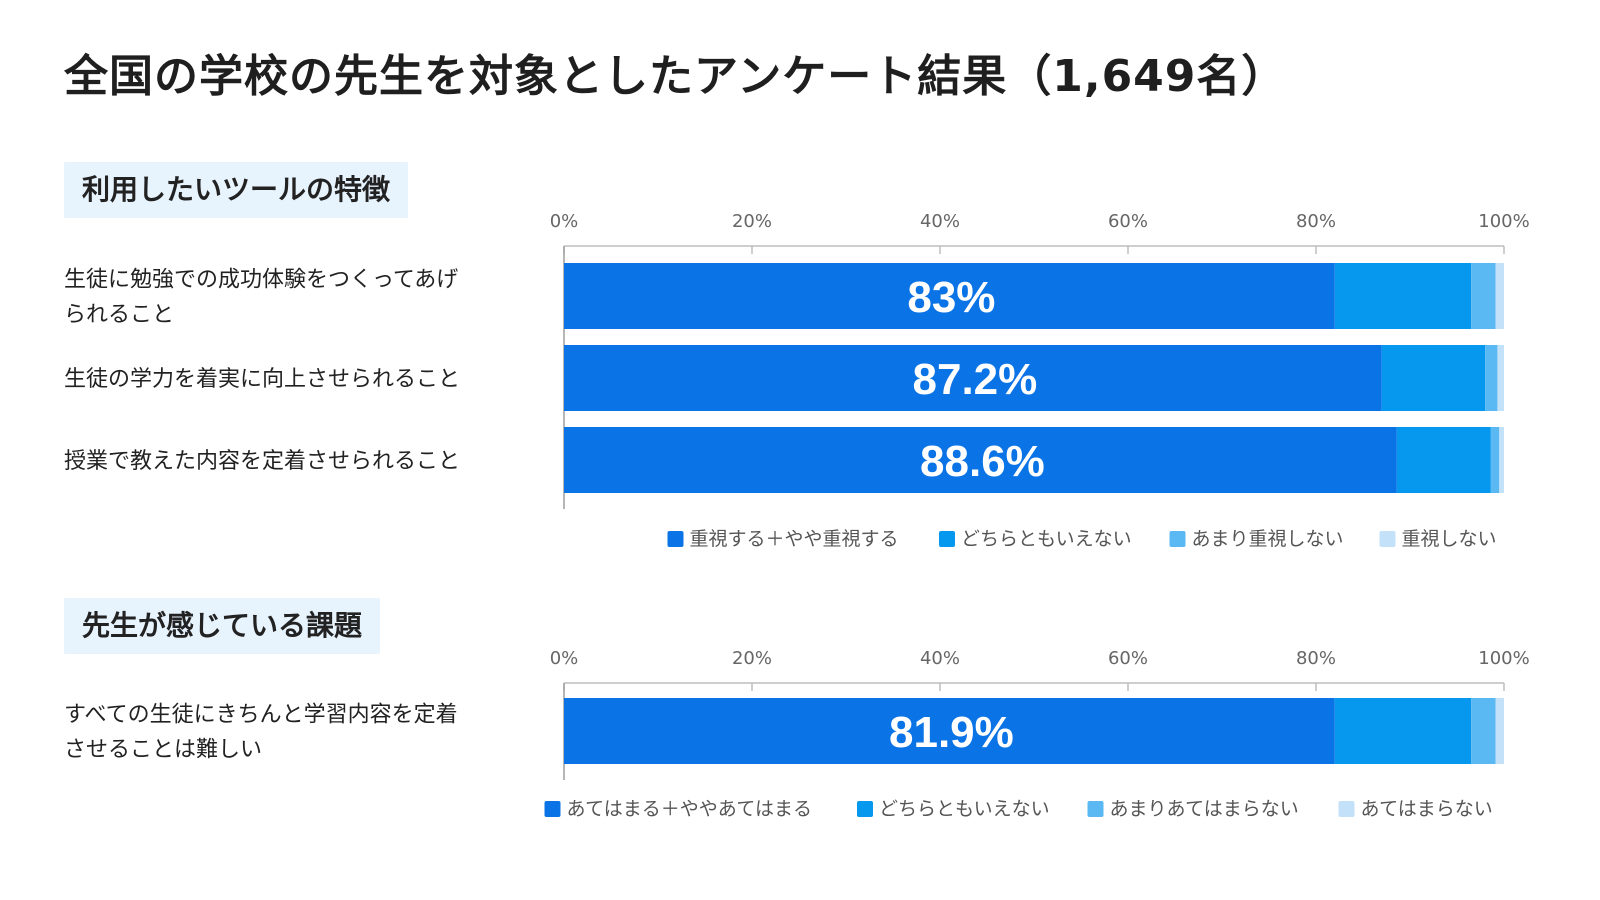  I want to click on legend-item-label: あまりあてはまらない, so click(1204, 809).